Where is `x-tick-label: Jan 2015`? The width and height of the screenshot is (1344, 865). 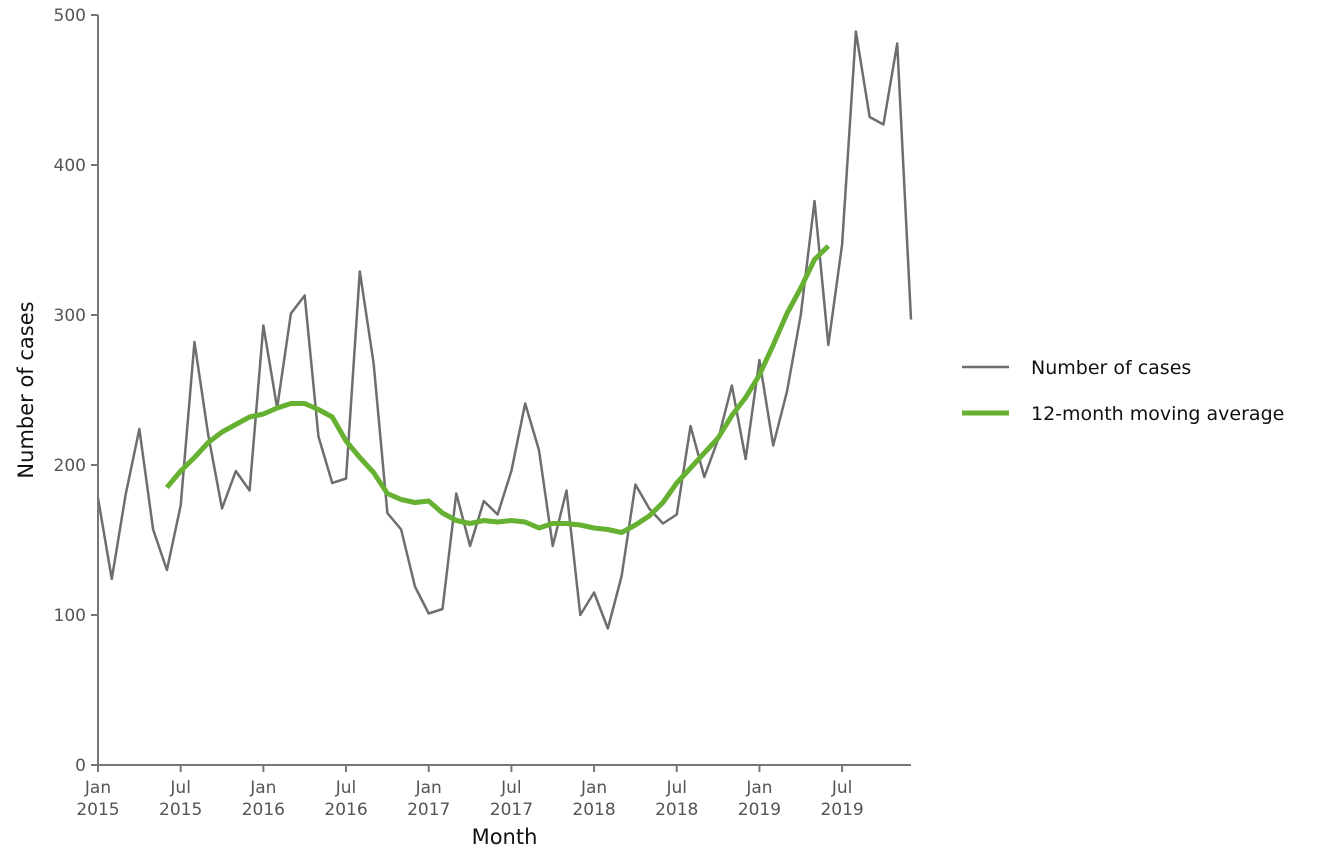
x-tick-label: Jan 2015 is located at coordinates (97, 799).